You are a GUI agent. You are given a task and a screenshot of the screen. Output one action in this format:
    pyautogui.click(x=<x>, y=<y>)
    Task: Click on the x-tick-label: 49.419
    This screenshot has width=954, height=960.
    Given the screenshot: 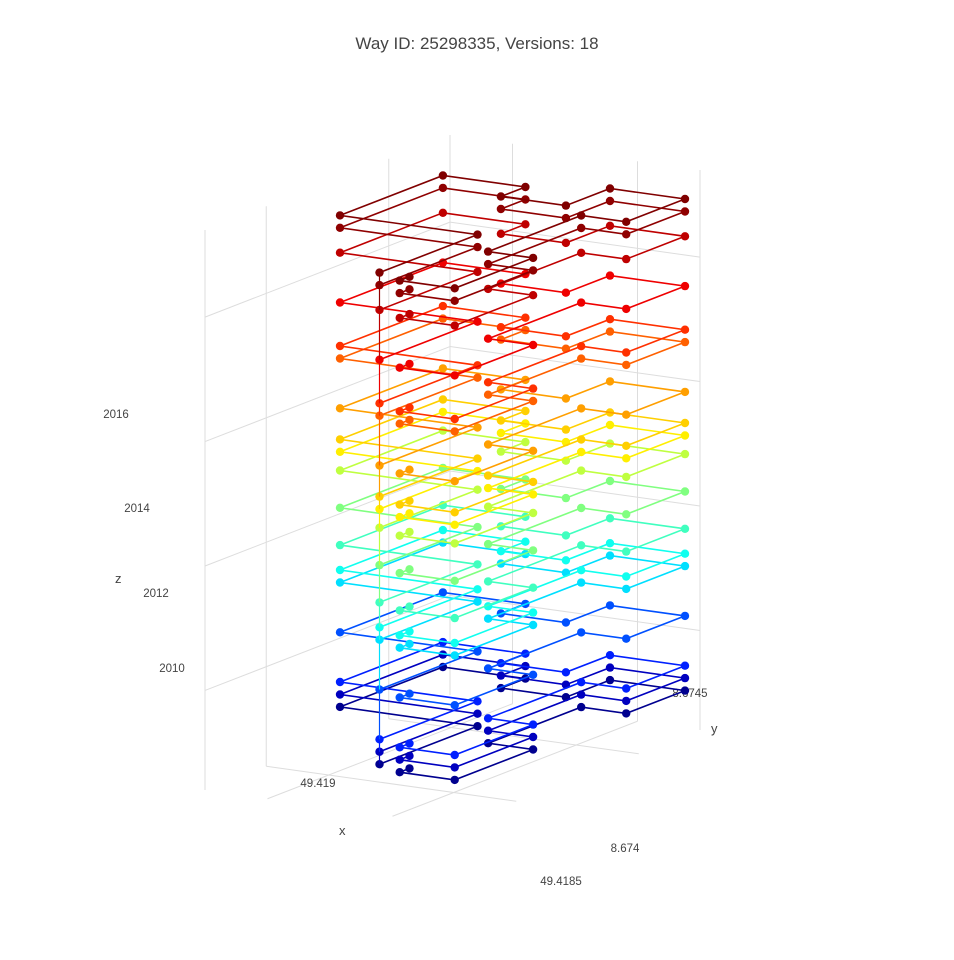 What is the action you would take?
    pyautogui.click(x=317, y=784)
    